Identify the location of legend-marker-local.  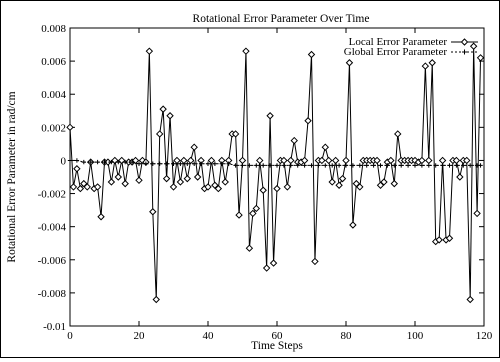
(464, 42).